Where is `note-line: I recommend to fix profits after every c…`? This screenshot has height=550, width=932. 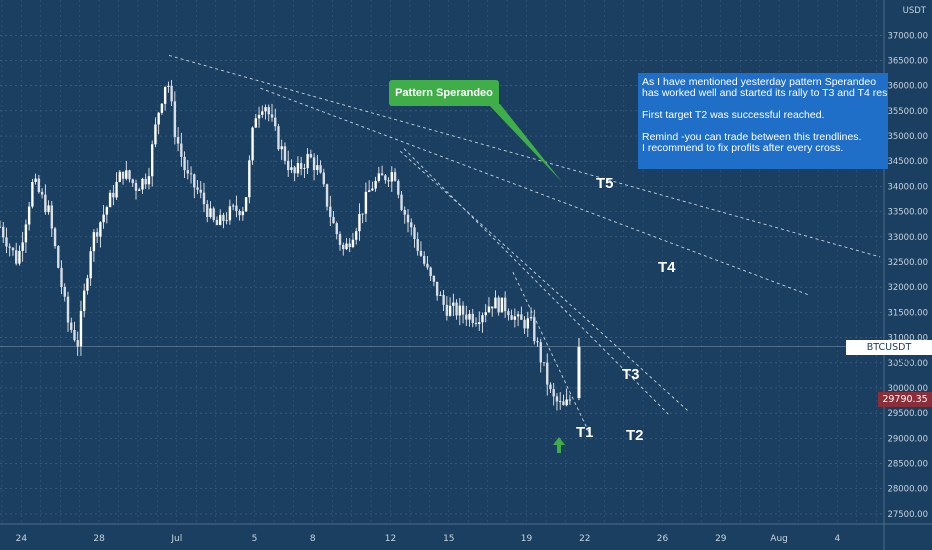 note-line: I recommend to fix profits after every c… is located at coordinates (743, 148).